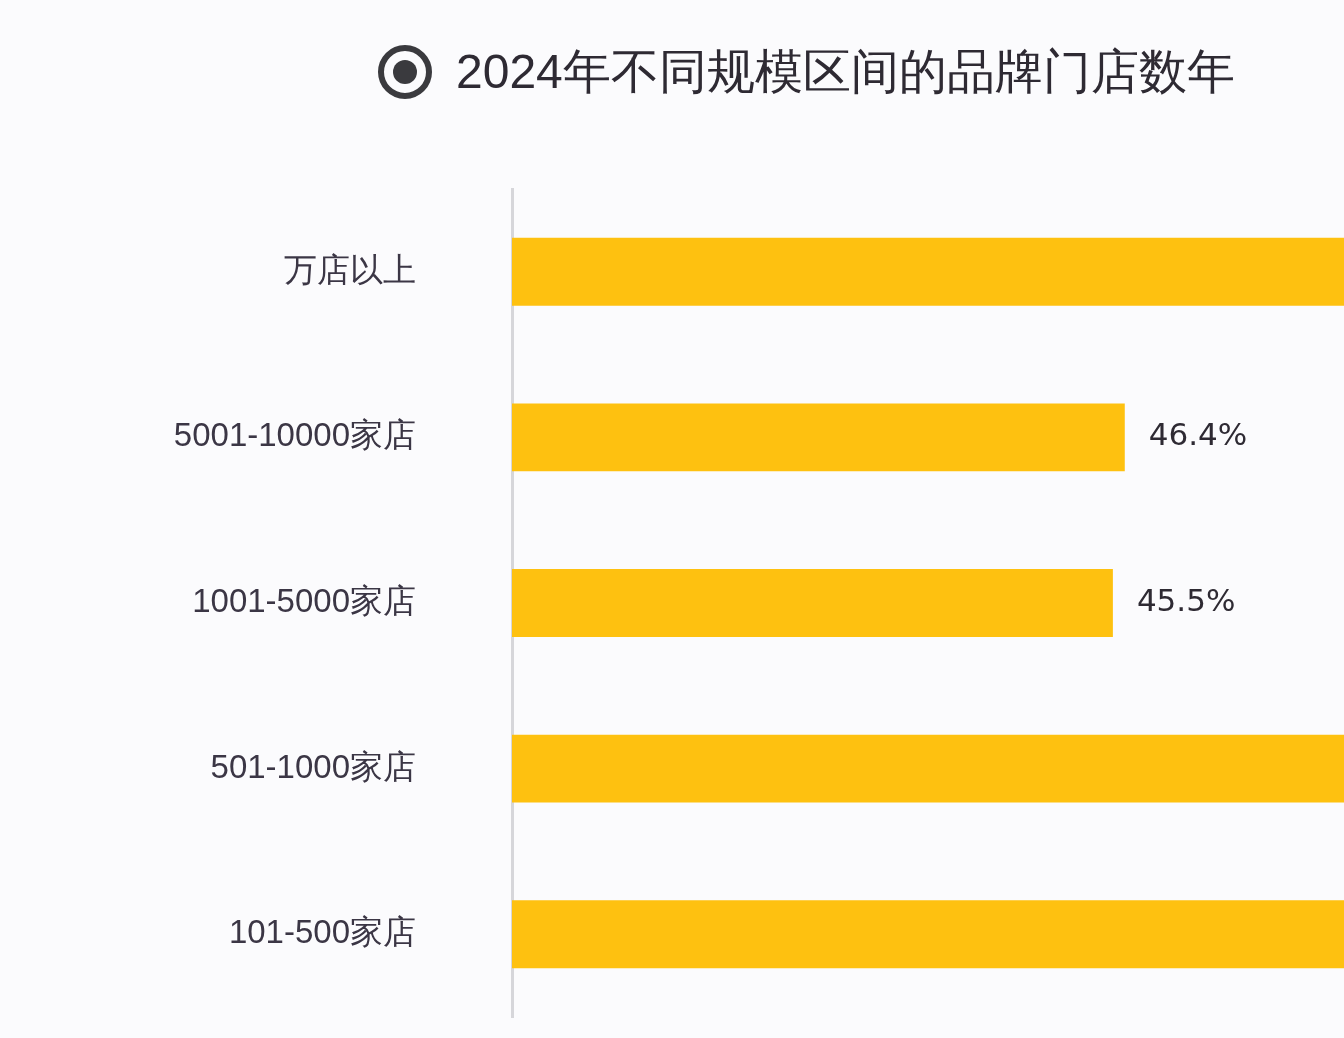  What do you see at coordinates (845, 72) in the screenshot?
I see `chart-title: 2024年不同规模区间的品牌门店数年` at bounding box center [845, 72].